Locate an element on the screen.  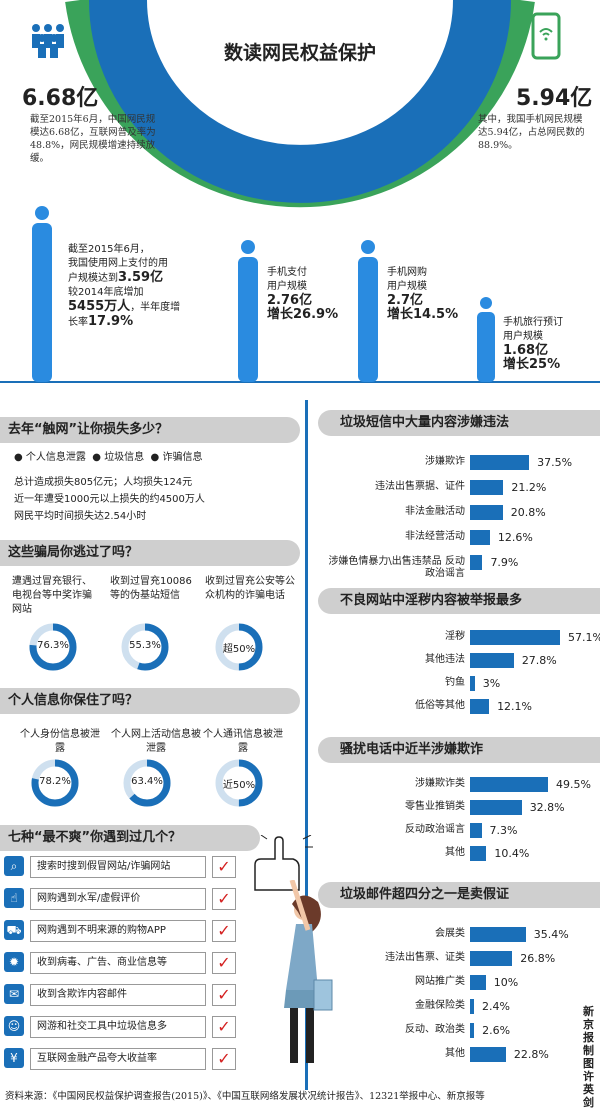
virus-icon: ✹ is located at coordinates (14, 962).